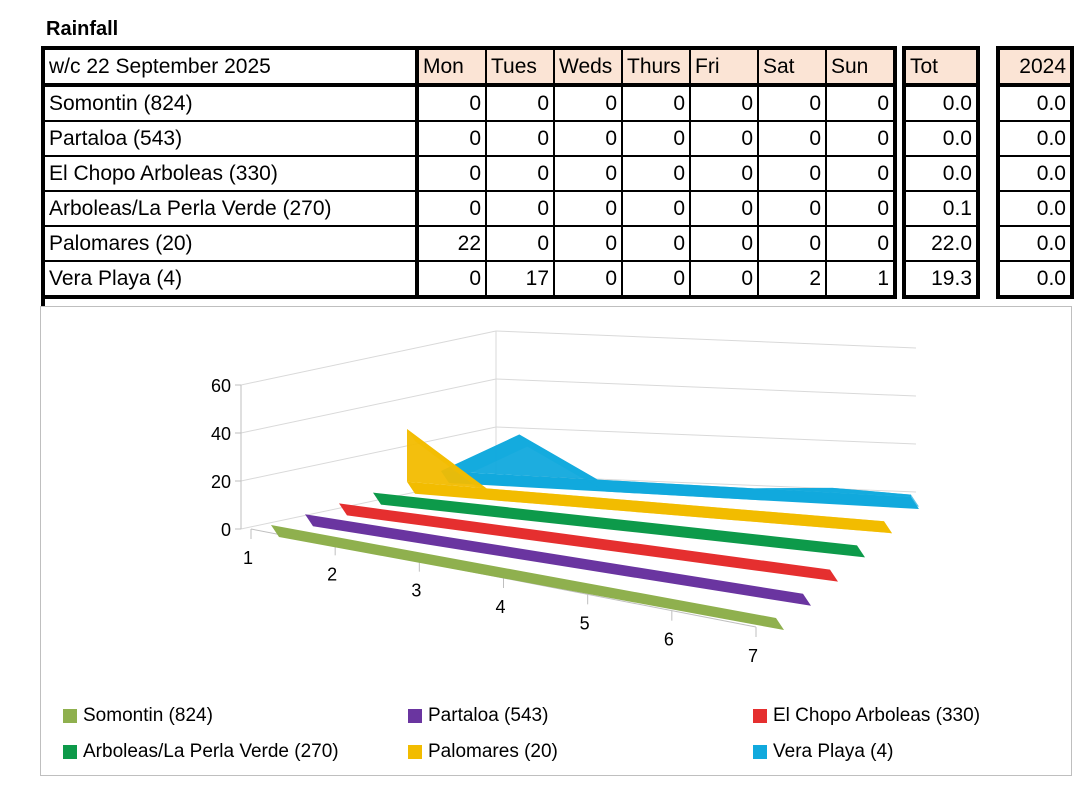 This screenshot has height=800, width=1082. Describe the element at coordinates (792, 279) in the screenshot. I see `rain-value: 2` at that location.